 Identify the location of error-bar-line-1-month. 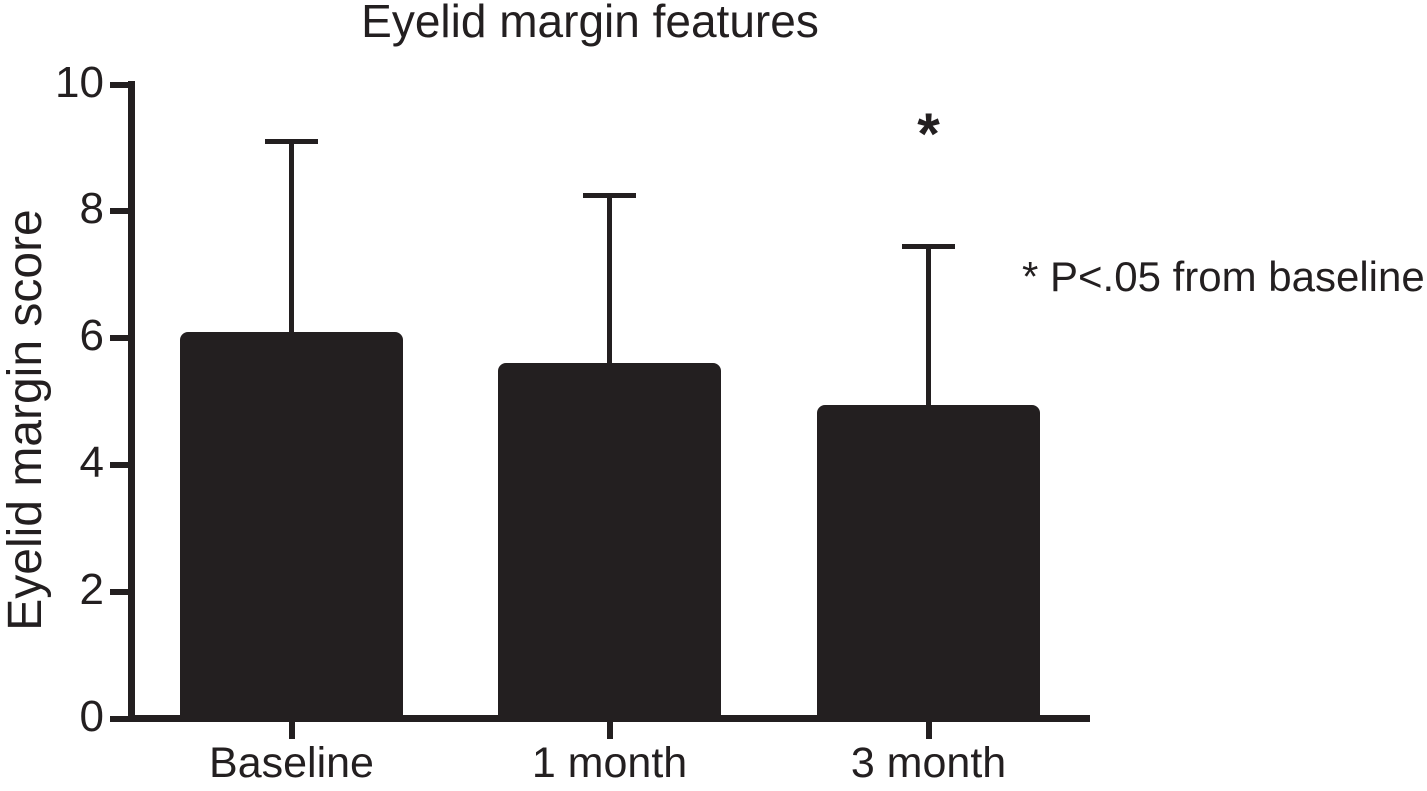
(609, 285).